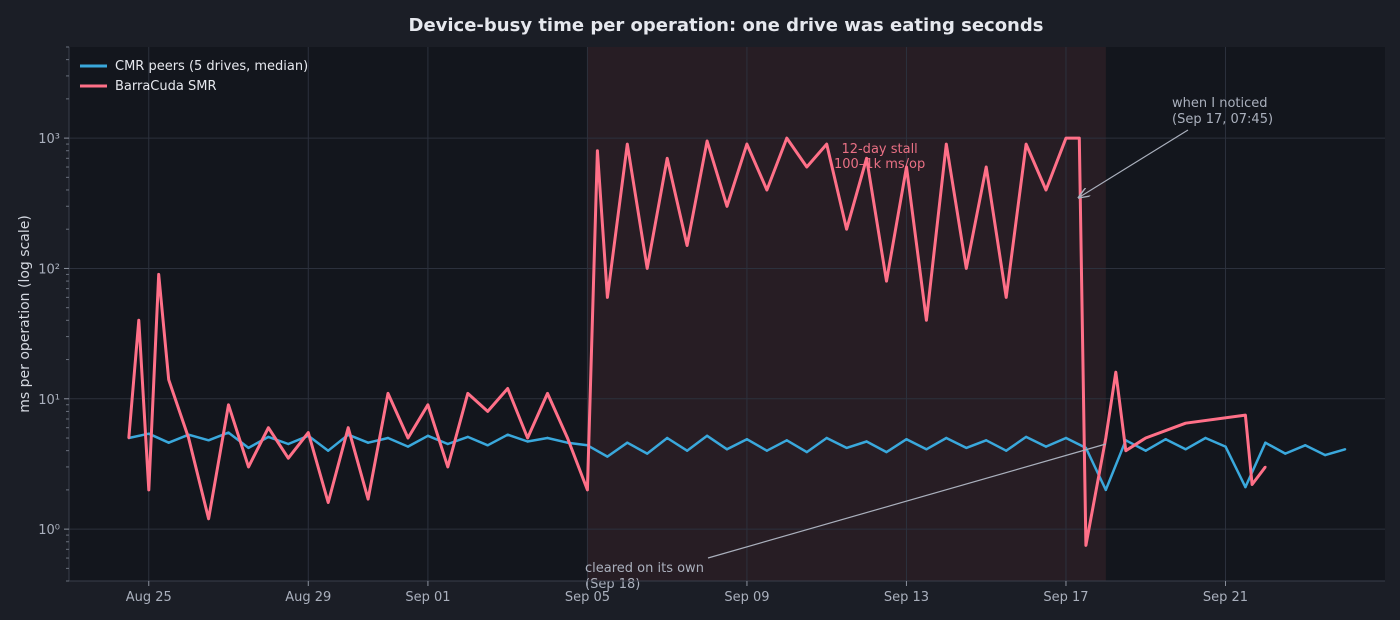  I want to click on legend-label-cmr: CMR peers (5 drives, median), so click(211, 66).